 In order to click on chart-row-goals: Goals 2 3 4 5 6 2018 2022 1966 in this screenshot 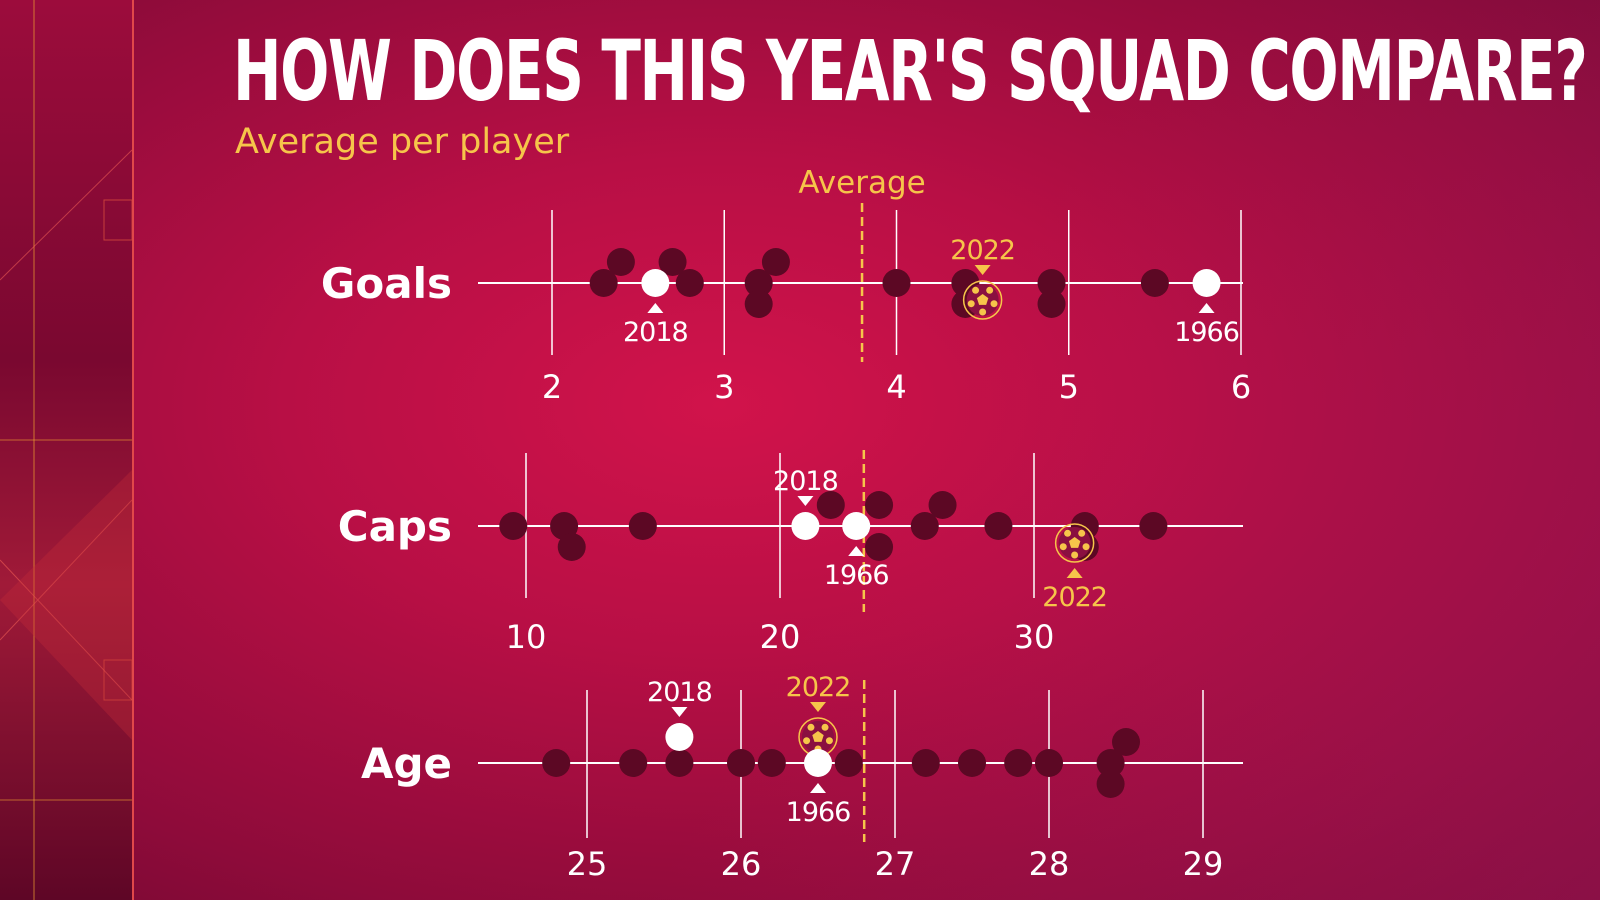, I will do `click(786, 304)`.